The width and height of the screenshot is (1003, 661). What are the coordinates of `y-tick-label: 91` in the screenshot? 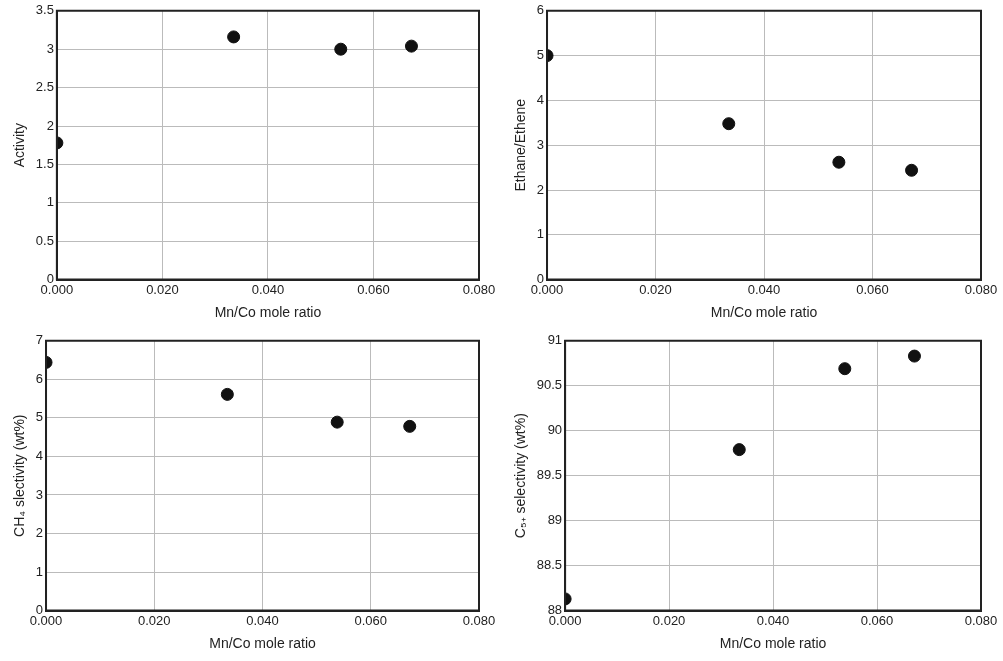 It's located at (555, 340).